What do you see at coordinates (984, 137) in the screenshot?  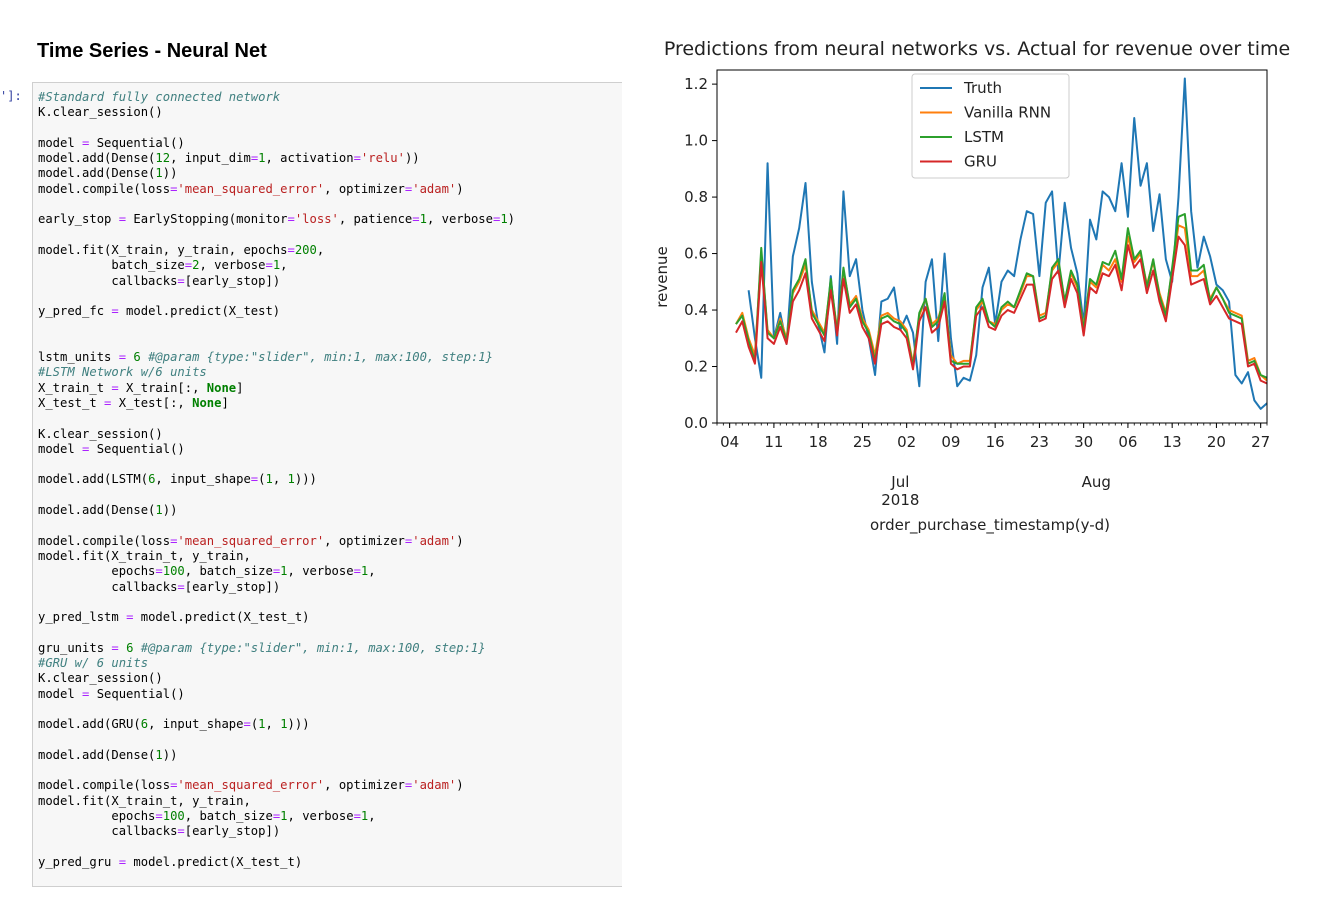 I see `legend-label: LSTM` at bounding box center [984, 137].